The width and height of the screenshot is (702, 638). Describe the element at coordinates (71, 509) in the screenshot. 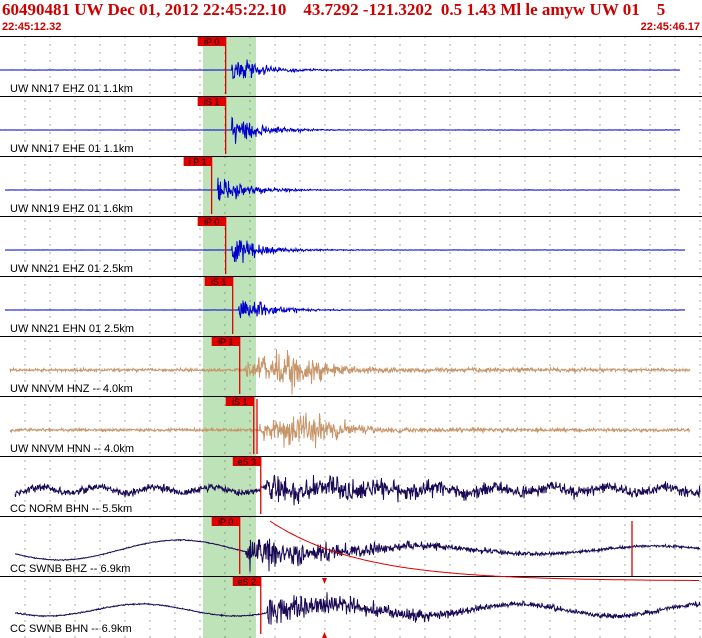

I see `trace-station-label: CC NORM BHN -- 5.5km` at that location.